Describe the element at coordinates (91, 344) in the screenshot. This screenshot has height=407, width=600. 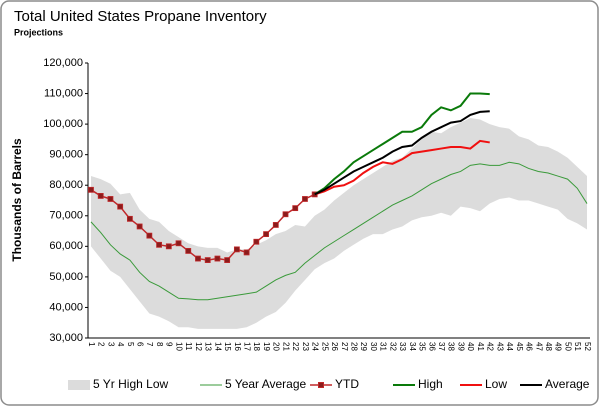
I see `x-tick-label: 1` at that location.